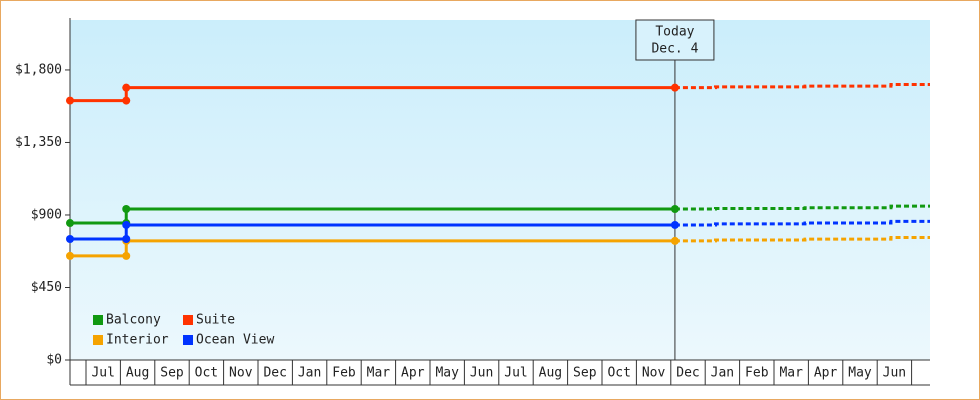 The width and height of the screenshot is (980, 400). What do you see at coordinates (133, 320) in the screenshot?
I see `legend-label: Balcony` at bounding box center [133, 320].